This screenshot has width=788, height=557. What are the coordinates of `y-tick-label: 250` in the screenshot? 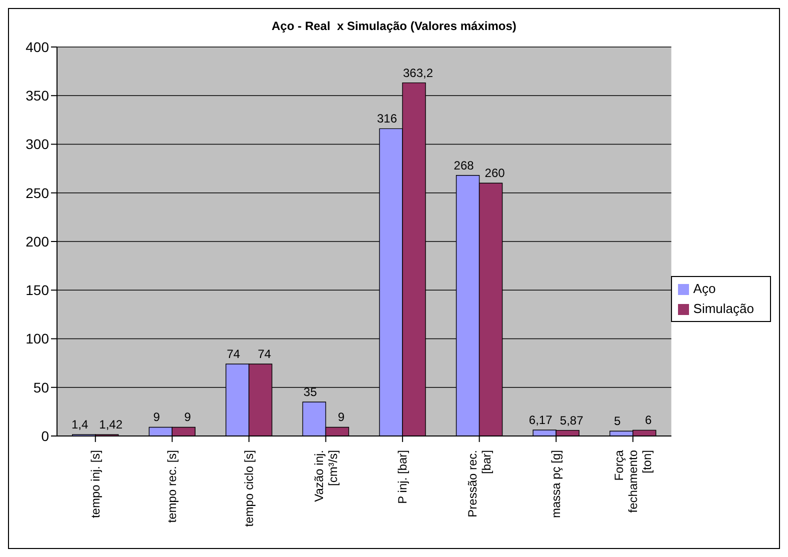 It's located at (38, 192).